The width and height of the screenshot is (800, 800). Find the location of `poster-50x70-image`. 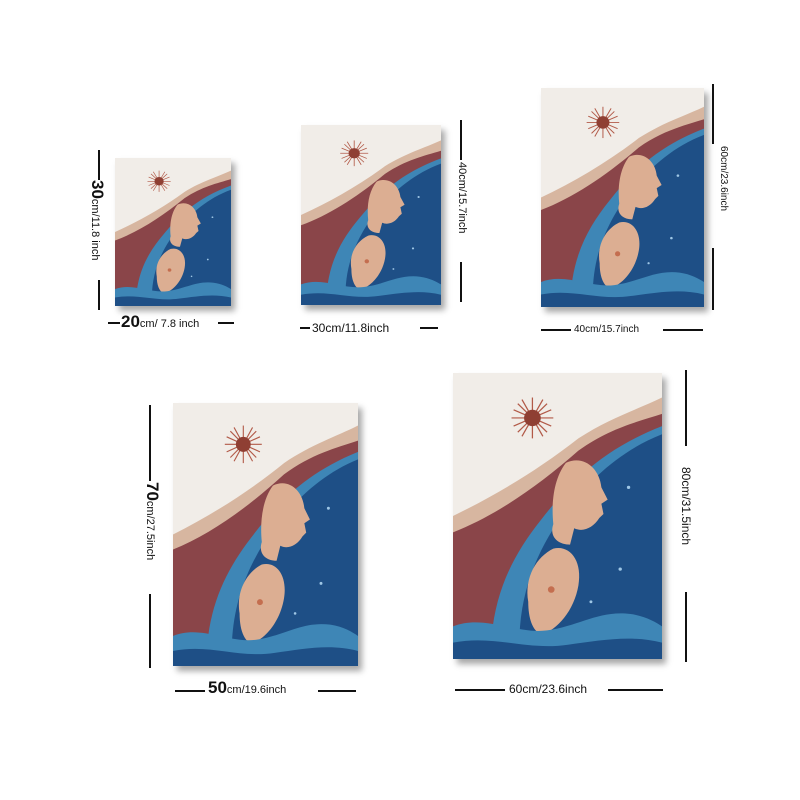

poster-50x70-image is located at coordinates (265, 534).